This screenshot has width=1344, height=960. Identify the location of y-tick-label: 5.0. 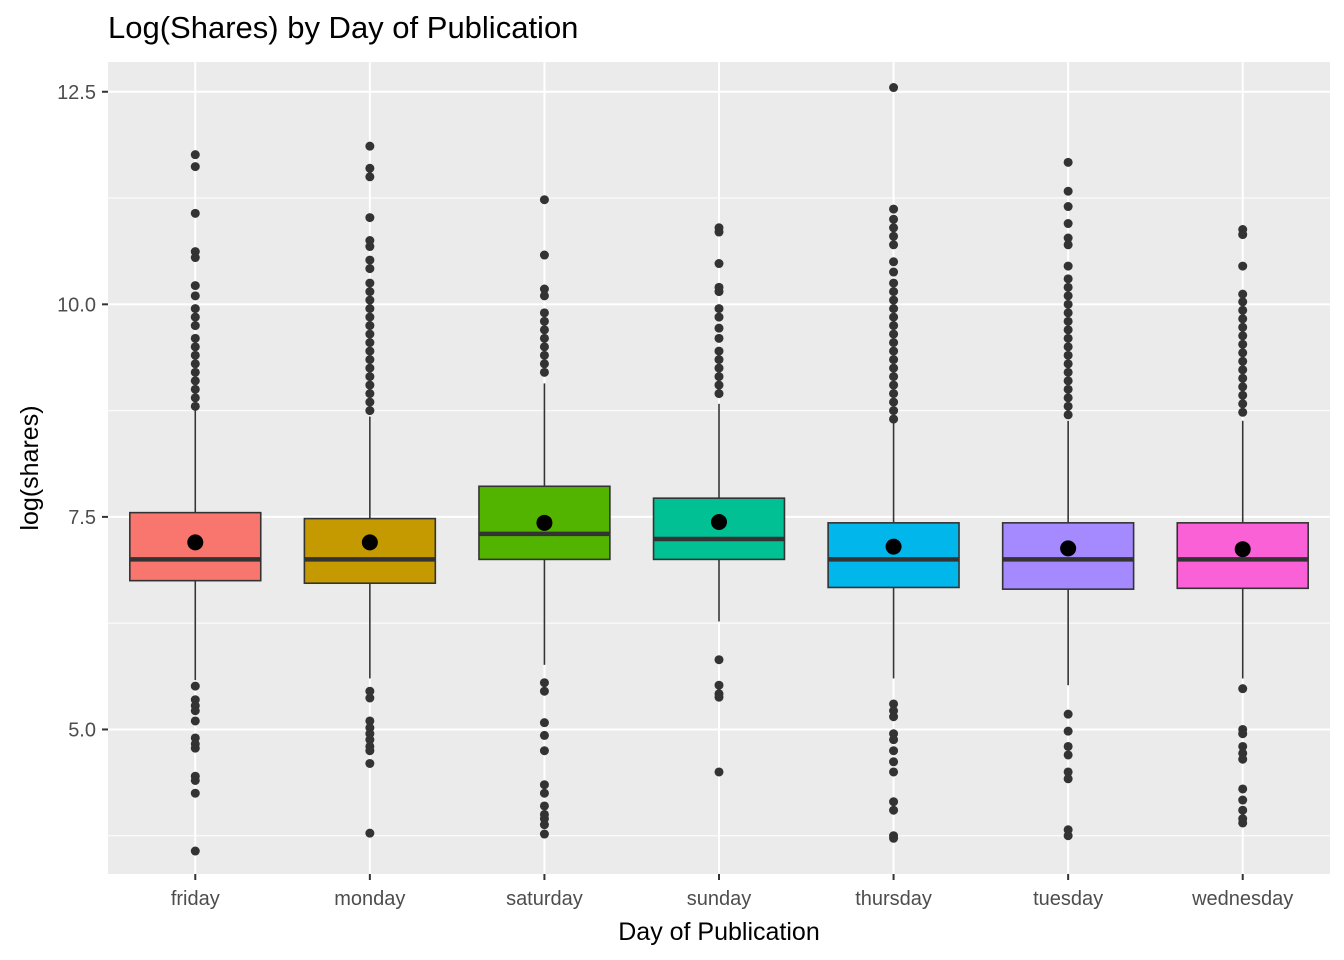
(82, 730).